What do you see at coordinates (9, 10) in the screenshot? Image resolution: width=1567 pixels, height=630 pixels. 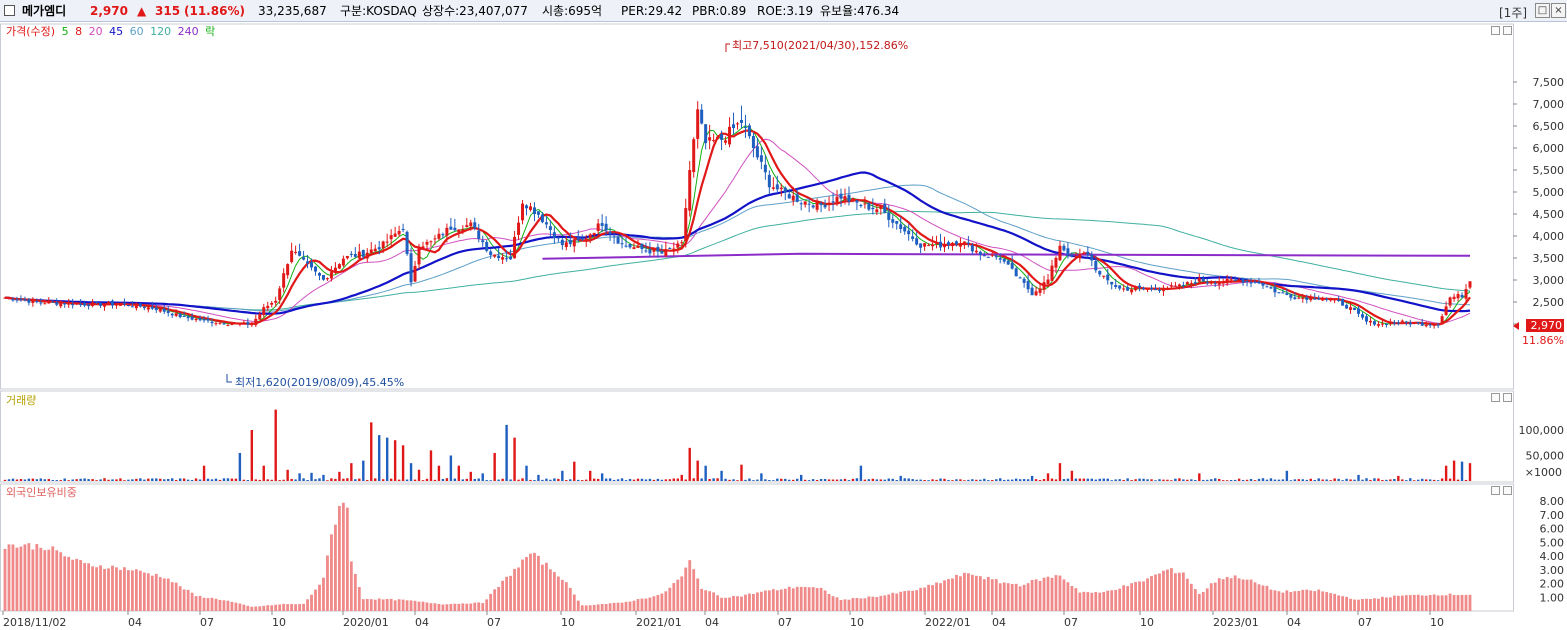 I see `select-checkbox` at bounding box center [9, 10].